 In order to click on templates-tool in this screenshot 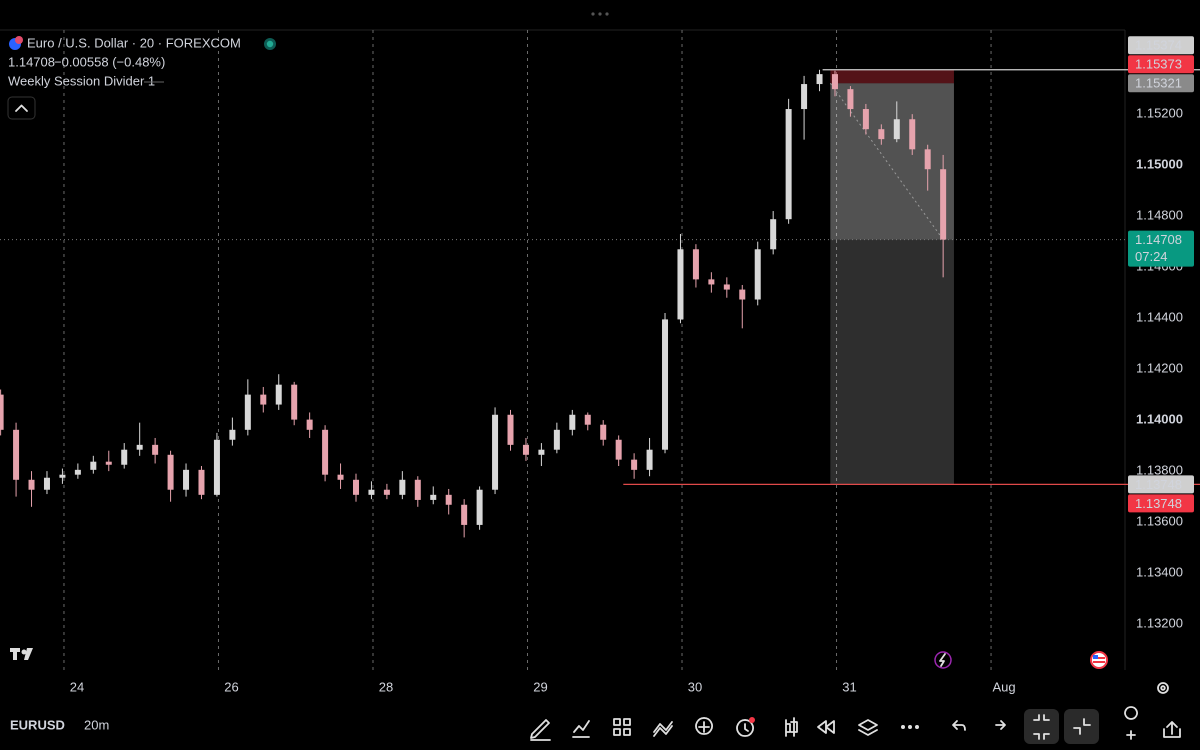, I will do `click(622, 727)`.